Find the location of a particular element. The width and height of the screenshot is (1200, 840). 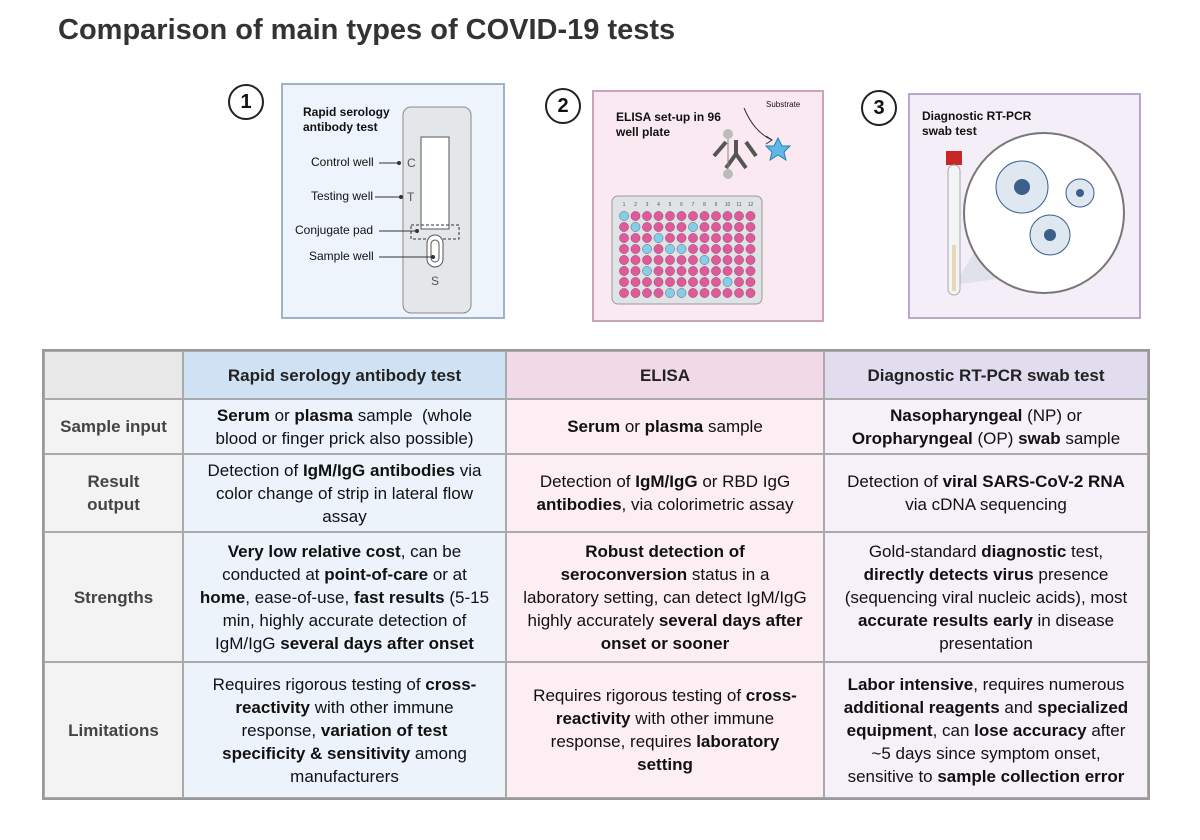

text-run: Oropharyngeal is located at coordinates (912, 438).